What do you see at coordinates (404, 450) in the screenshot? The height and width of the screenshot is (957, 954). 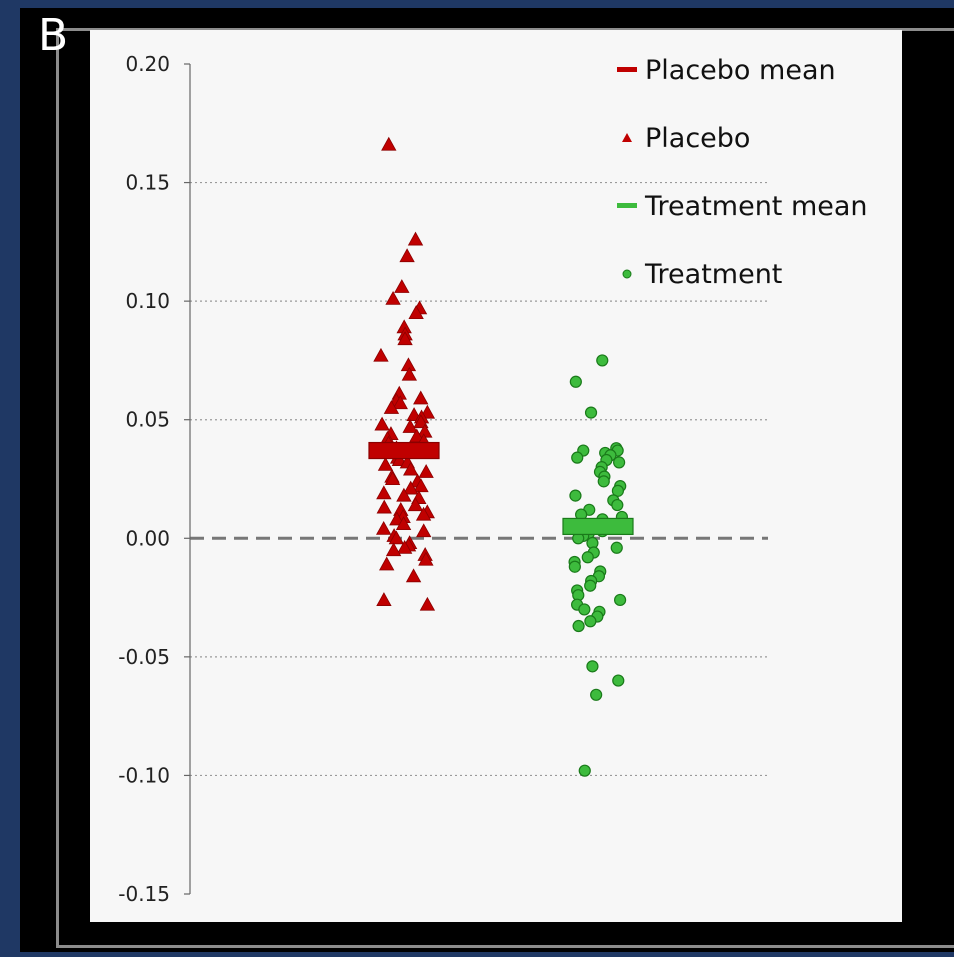 I see `placebo-mean-bar` at bounding box center [404, 450].